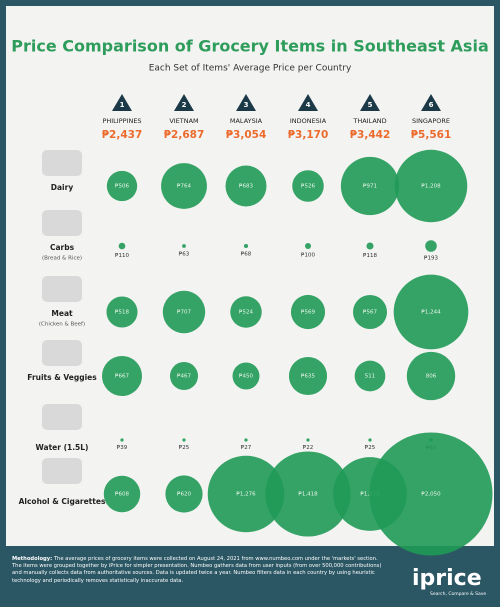 Image resolution: width=500 pixels, height=607 pixels. I want to click on bubble-label: ₱39, so click(122, 448).